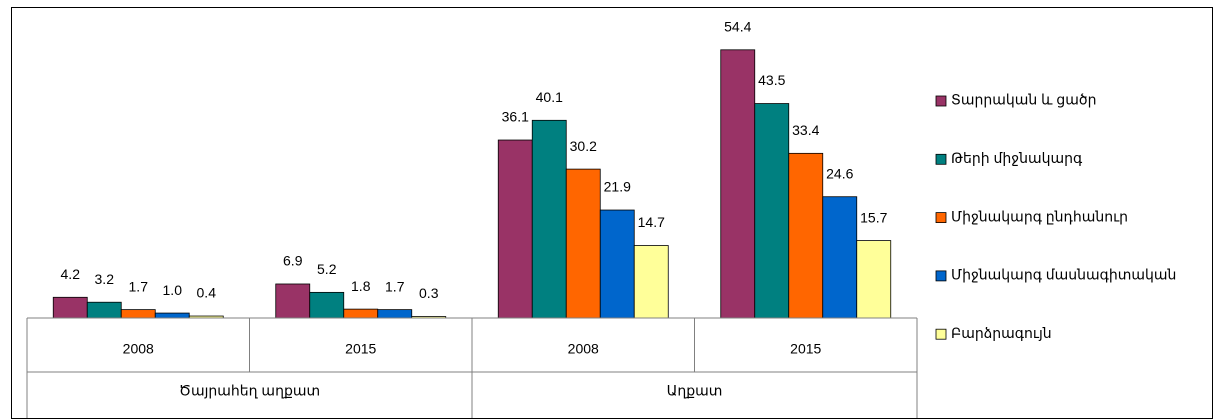  What do you see at coordinates (1024, 100) in the screenshot?
I see `legend-label: Տարրական և ցածր` at bounding box center [1024, 100].